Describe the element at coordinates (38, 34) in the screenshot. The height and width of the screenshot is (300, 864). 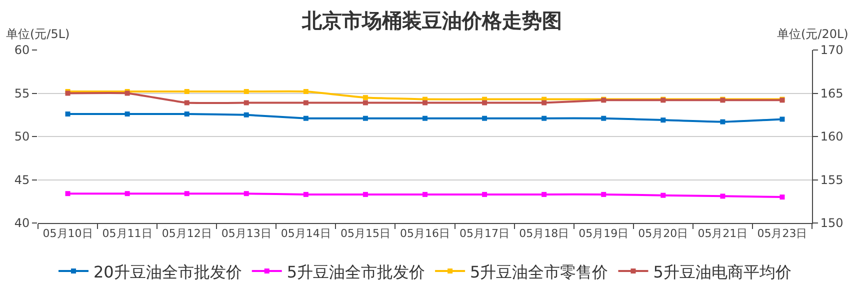
I see `y-axis-title: 单位(元/5L)` at that location.